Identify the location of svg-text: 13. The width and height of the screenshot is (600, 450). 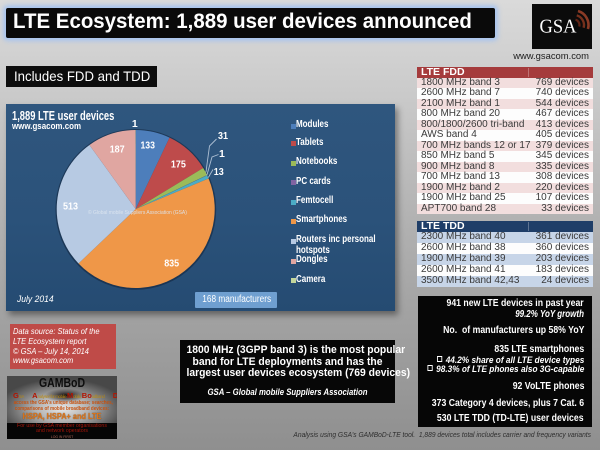
(219, 172).